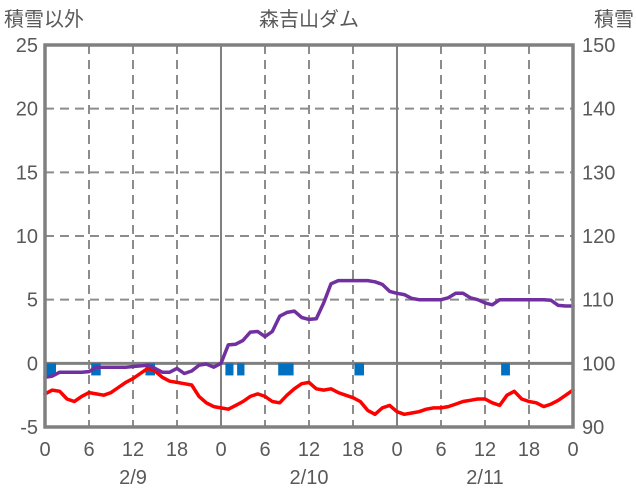 This screenshot has height=501, width=636. What do you see at coordinates (32, 301) in the screenshot?
I see `left-axis-tick-label: 5` at bounding box center [32, 301].